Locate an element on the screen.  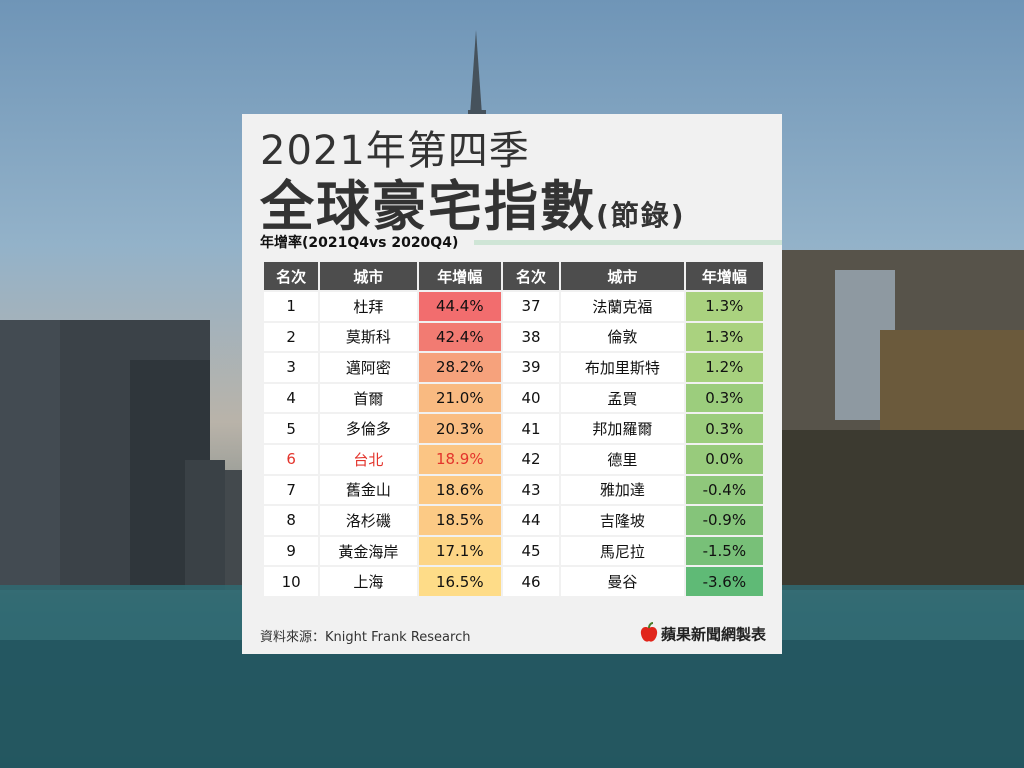
table-row: 10 上海 16.5% 46 曼谷 -3.6% is located at coordinates (513, 581).